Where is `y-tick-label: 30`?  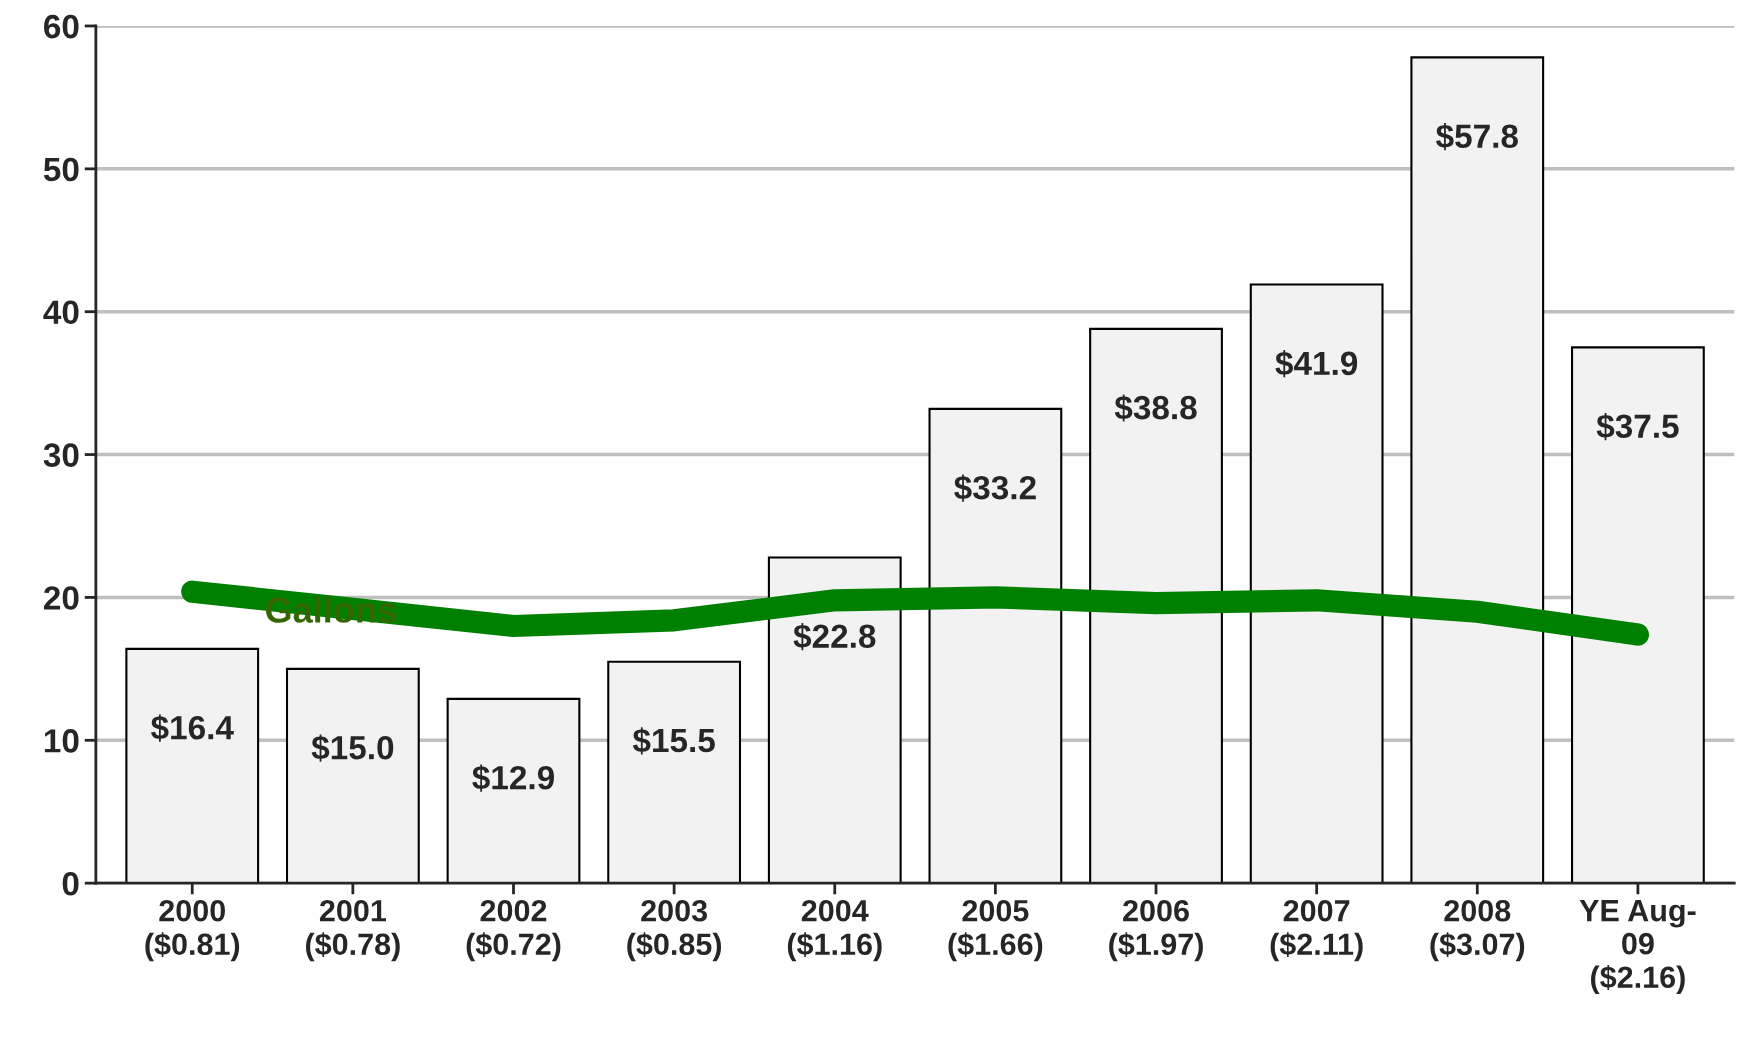 y-tick-label: 30 is located at coordinates (61, 455).